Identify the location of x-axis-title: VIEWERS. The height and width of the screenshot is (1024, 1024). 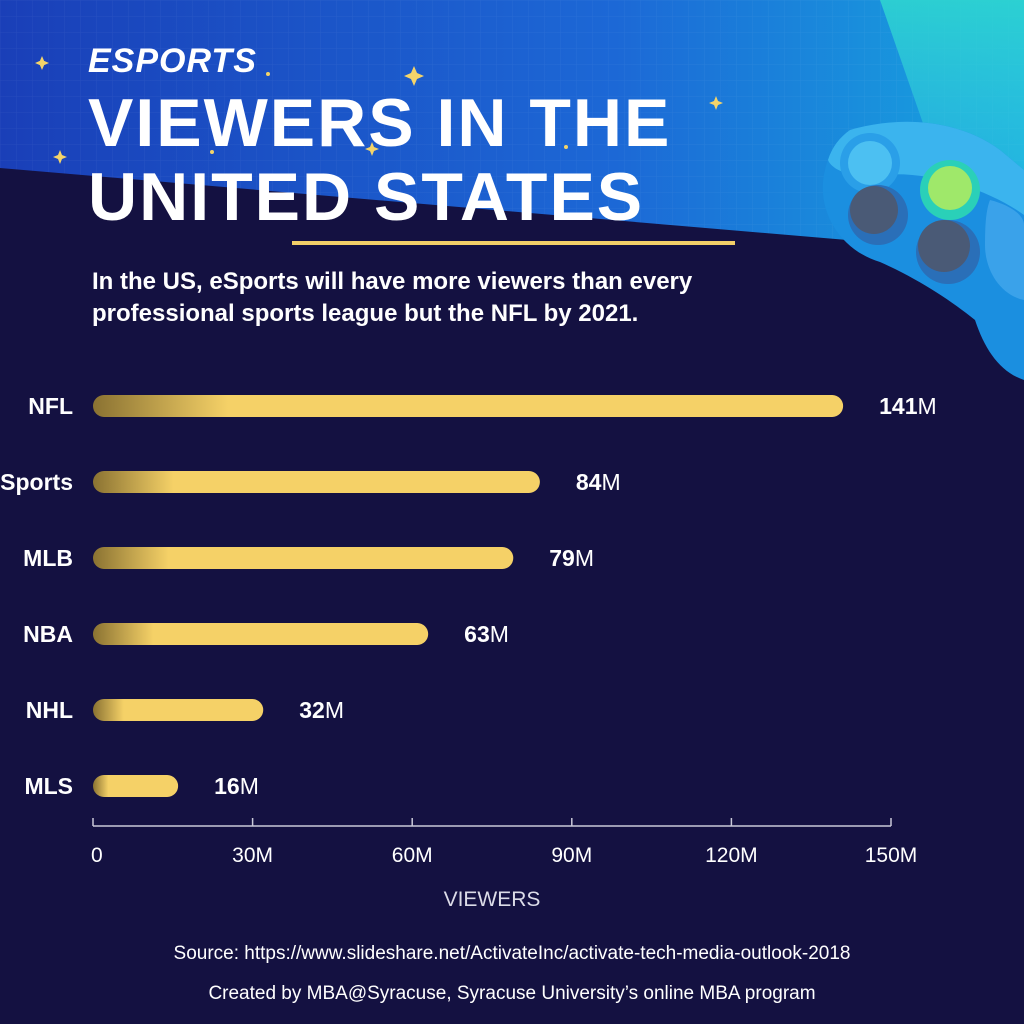
(492, 899).